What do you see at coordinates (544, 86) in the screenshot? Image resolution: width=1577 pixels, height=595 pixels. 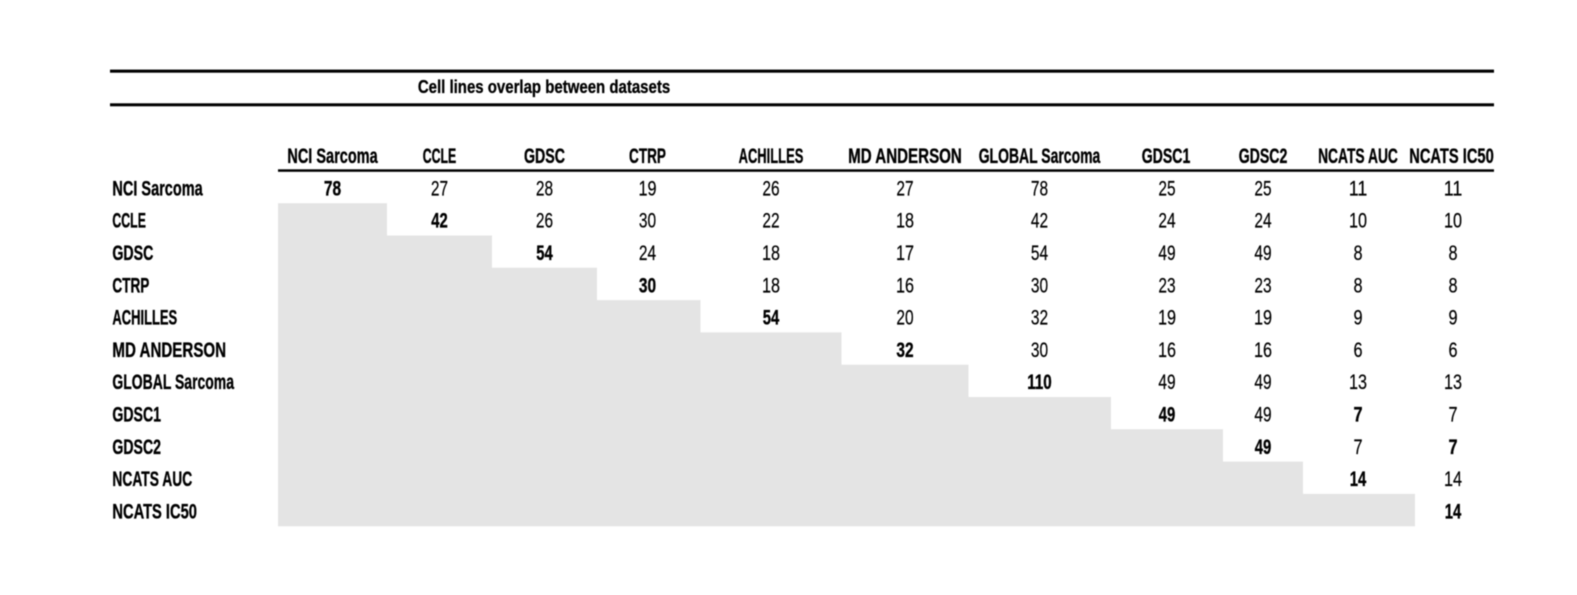 I see `svg-text:Cell lines overlap between dat: Cell lines overlap between datasets` at bounding box center [544, 86].